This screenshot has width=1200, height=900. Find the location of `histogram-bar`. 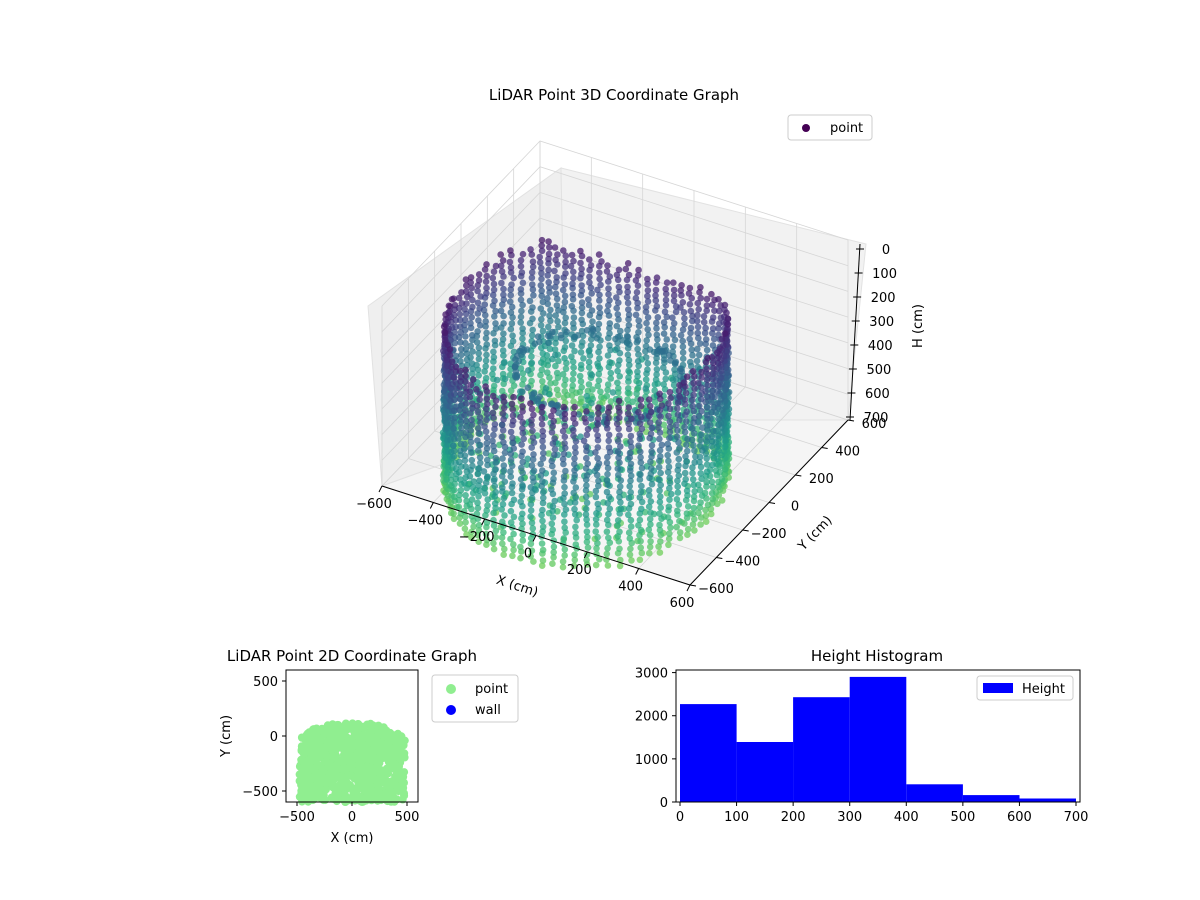

histogram-bar is located at coordinates (1047, 800).